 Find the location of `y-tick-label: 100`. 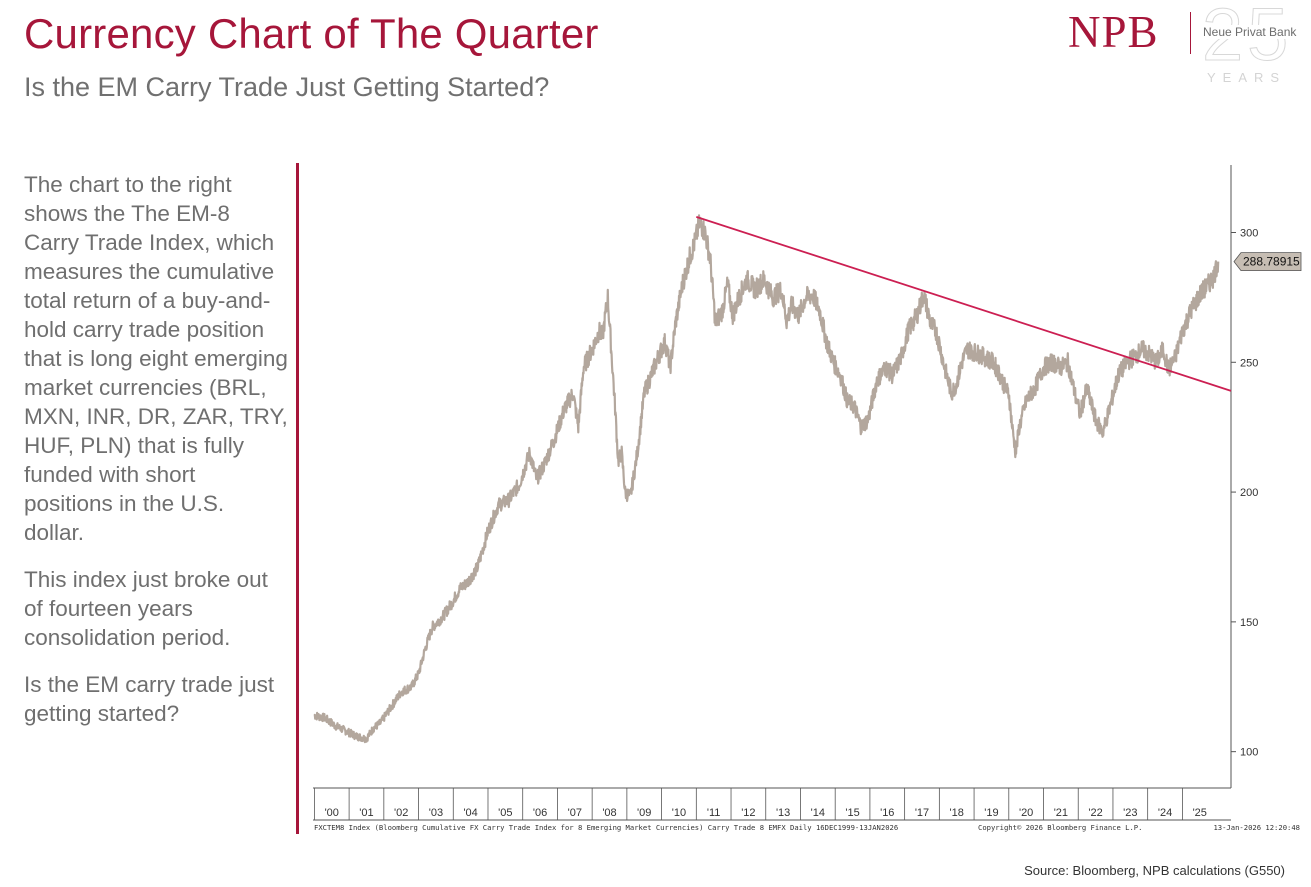

y-tick-label: 100 is located at coordinates (1249, 753).